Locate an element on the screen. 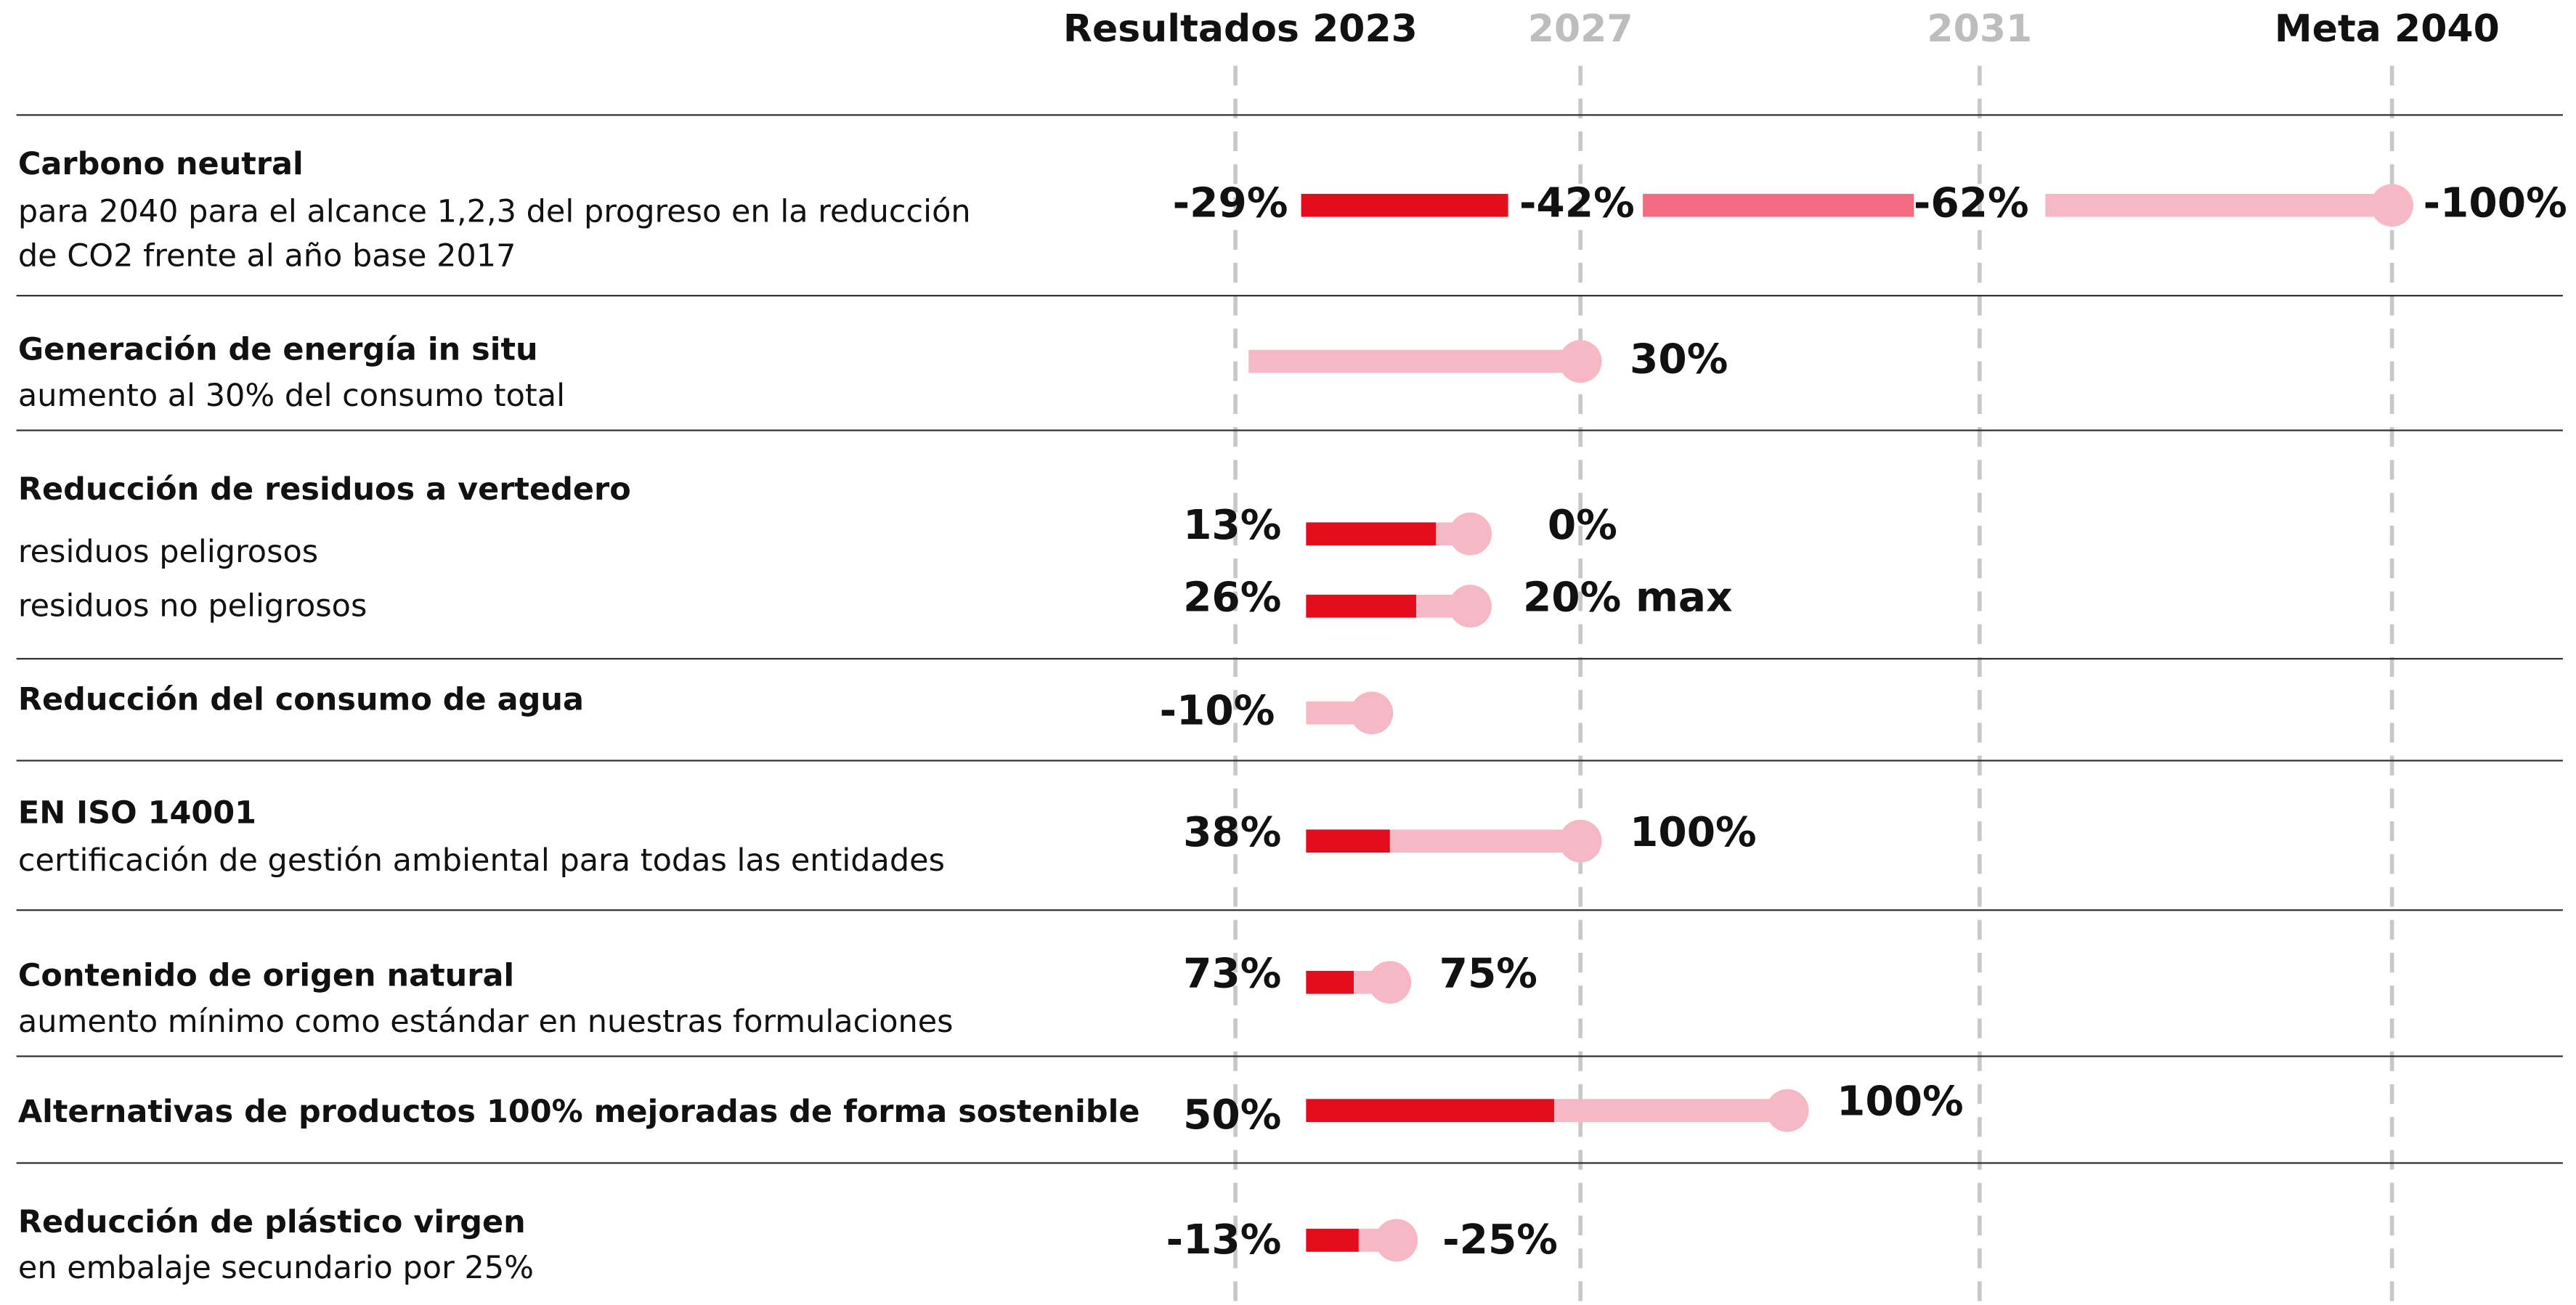 The height and width of the screenshot is (1305, 2576). value-label: -62% is located at coordinates (1972, 203).